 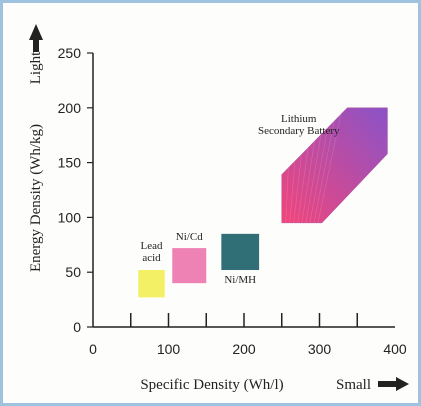 What do you see at coordinates (353, 385) in the screenshot?
I see `x-direction-label: Small` at bounding box center [353, 385].